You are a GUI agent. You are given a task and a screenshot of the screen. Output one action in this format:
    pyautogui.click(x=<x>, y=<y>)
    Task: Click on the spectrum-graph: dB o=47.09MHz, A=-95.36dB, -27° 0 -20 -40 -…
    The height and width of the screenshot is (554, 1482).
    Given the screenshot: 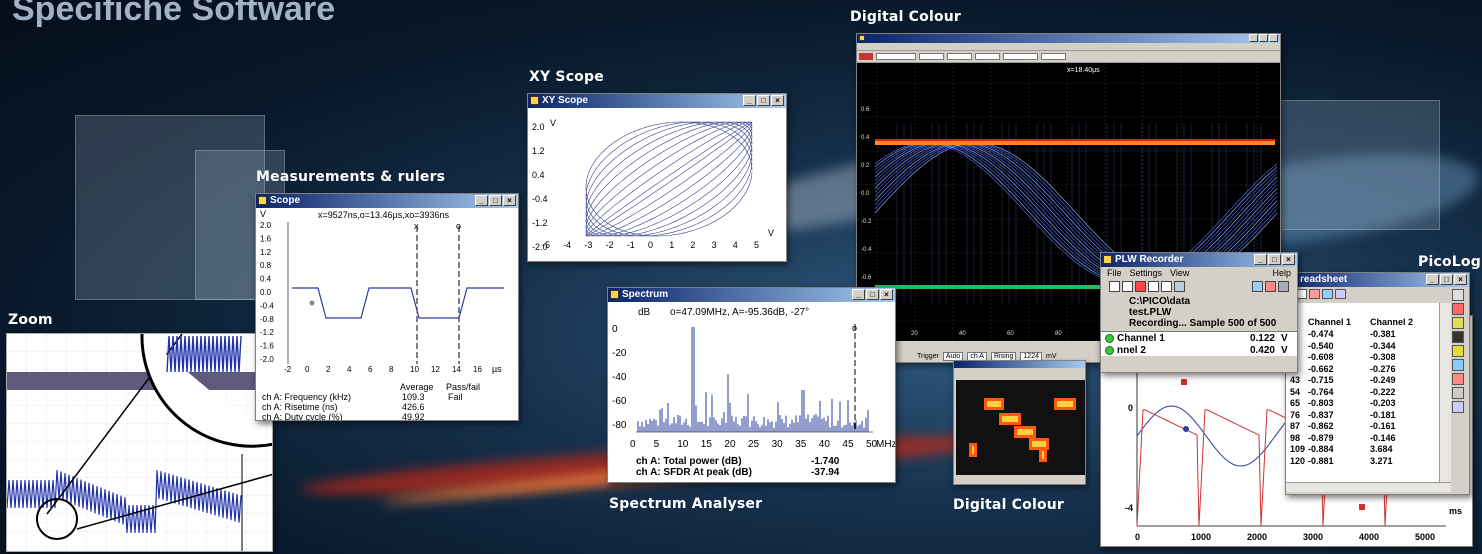 What is the action you would take?
    pyautogui.click(x=753, y=378)
    